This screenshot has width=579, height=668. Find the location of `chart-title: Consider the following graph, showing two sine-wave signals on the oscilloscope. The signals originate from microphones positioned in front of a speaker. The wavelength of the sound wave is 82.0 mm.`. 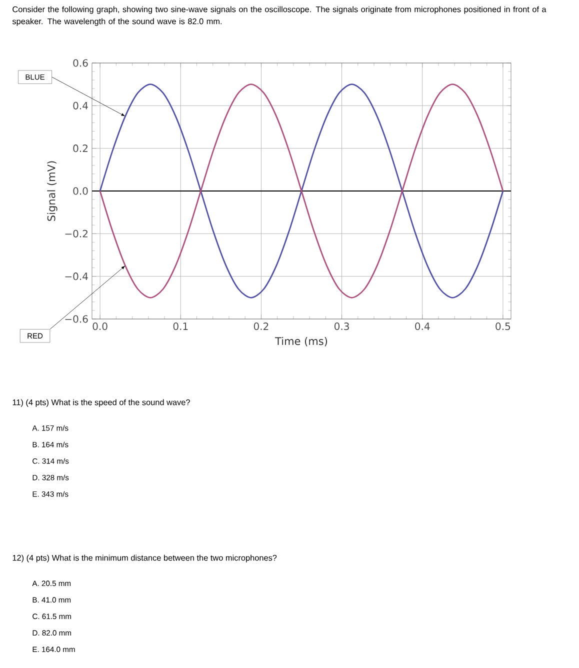

chart-title: Consider the following graph, showing two sine-wave signals on the oscilloscope. The signals originate from microphones positioned in front of a speaker. The wavelength of the sound wave is 82.0 mm. is located at coordinates (279, 16).